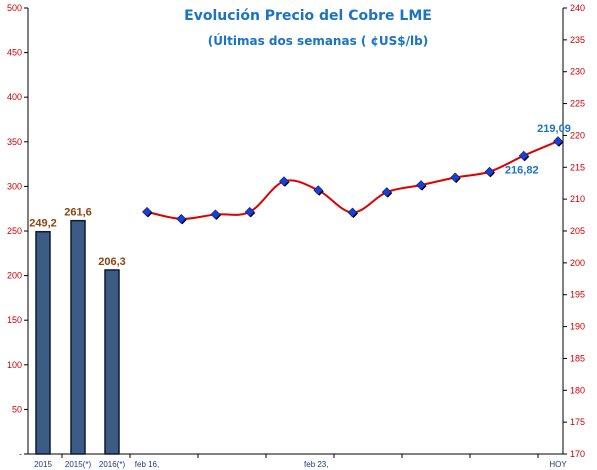 The width and height of the screenshot is (597, 470). I want to click on right-tick-label: 195, so click(577, 295).